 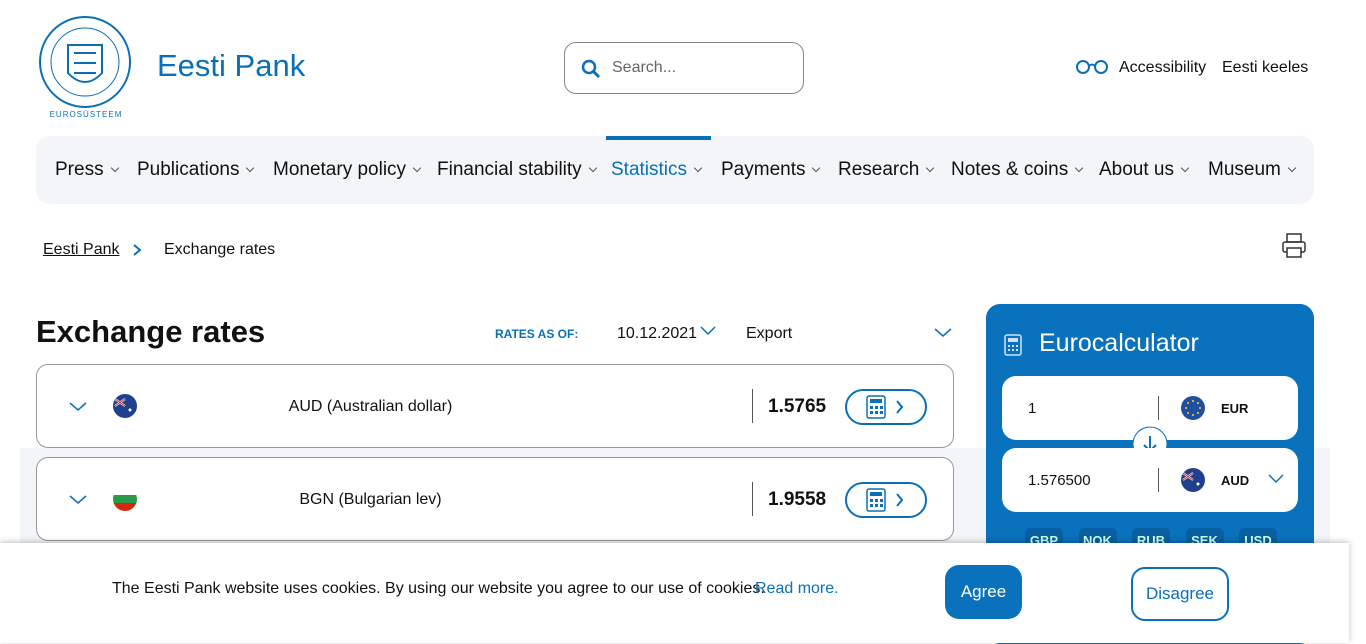 What do you see at coordinates (220, 249) in the screenshot?
I see `breadcrumb-current: Exchange rates` at bounding box center [220, 249].